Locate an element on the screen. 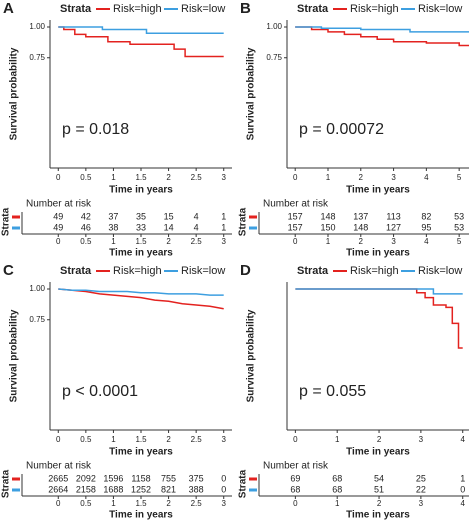 This screenshot has height=523, width=474. risk-x-tick-label: 2.5 is located at coordinates (197, 241).